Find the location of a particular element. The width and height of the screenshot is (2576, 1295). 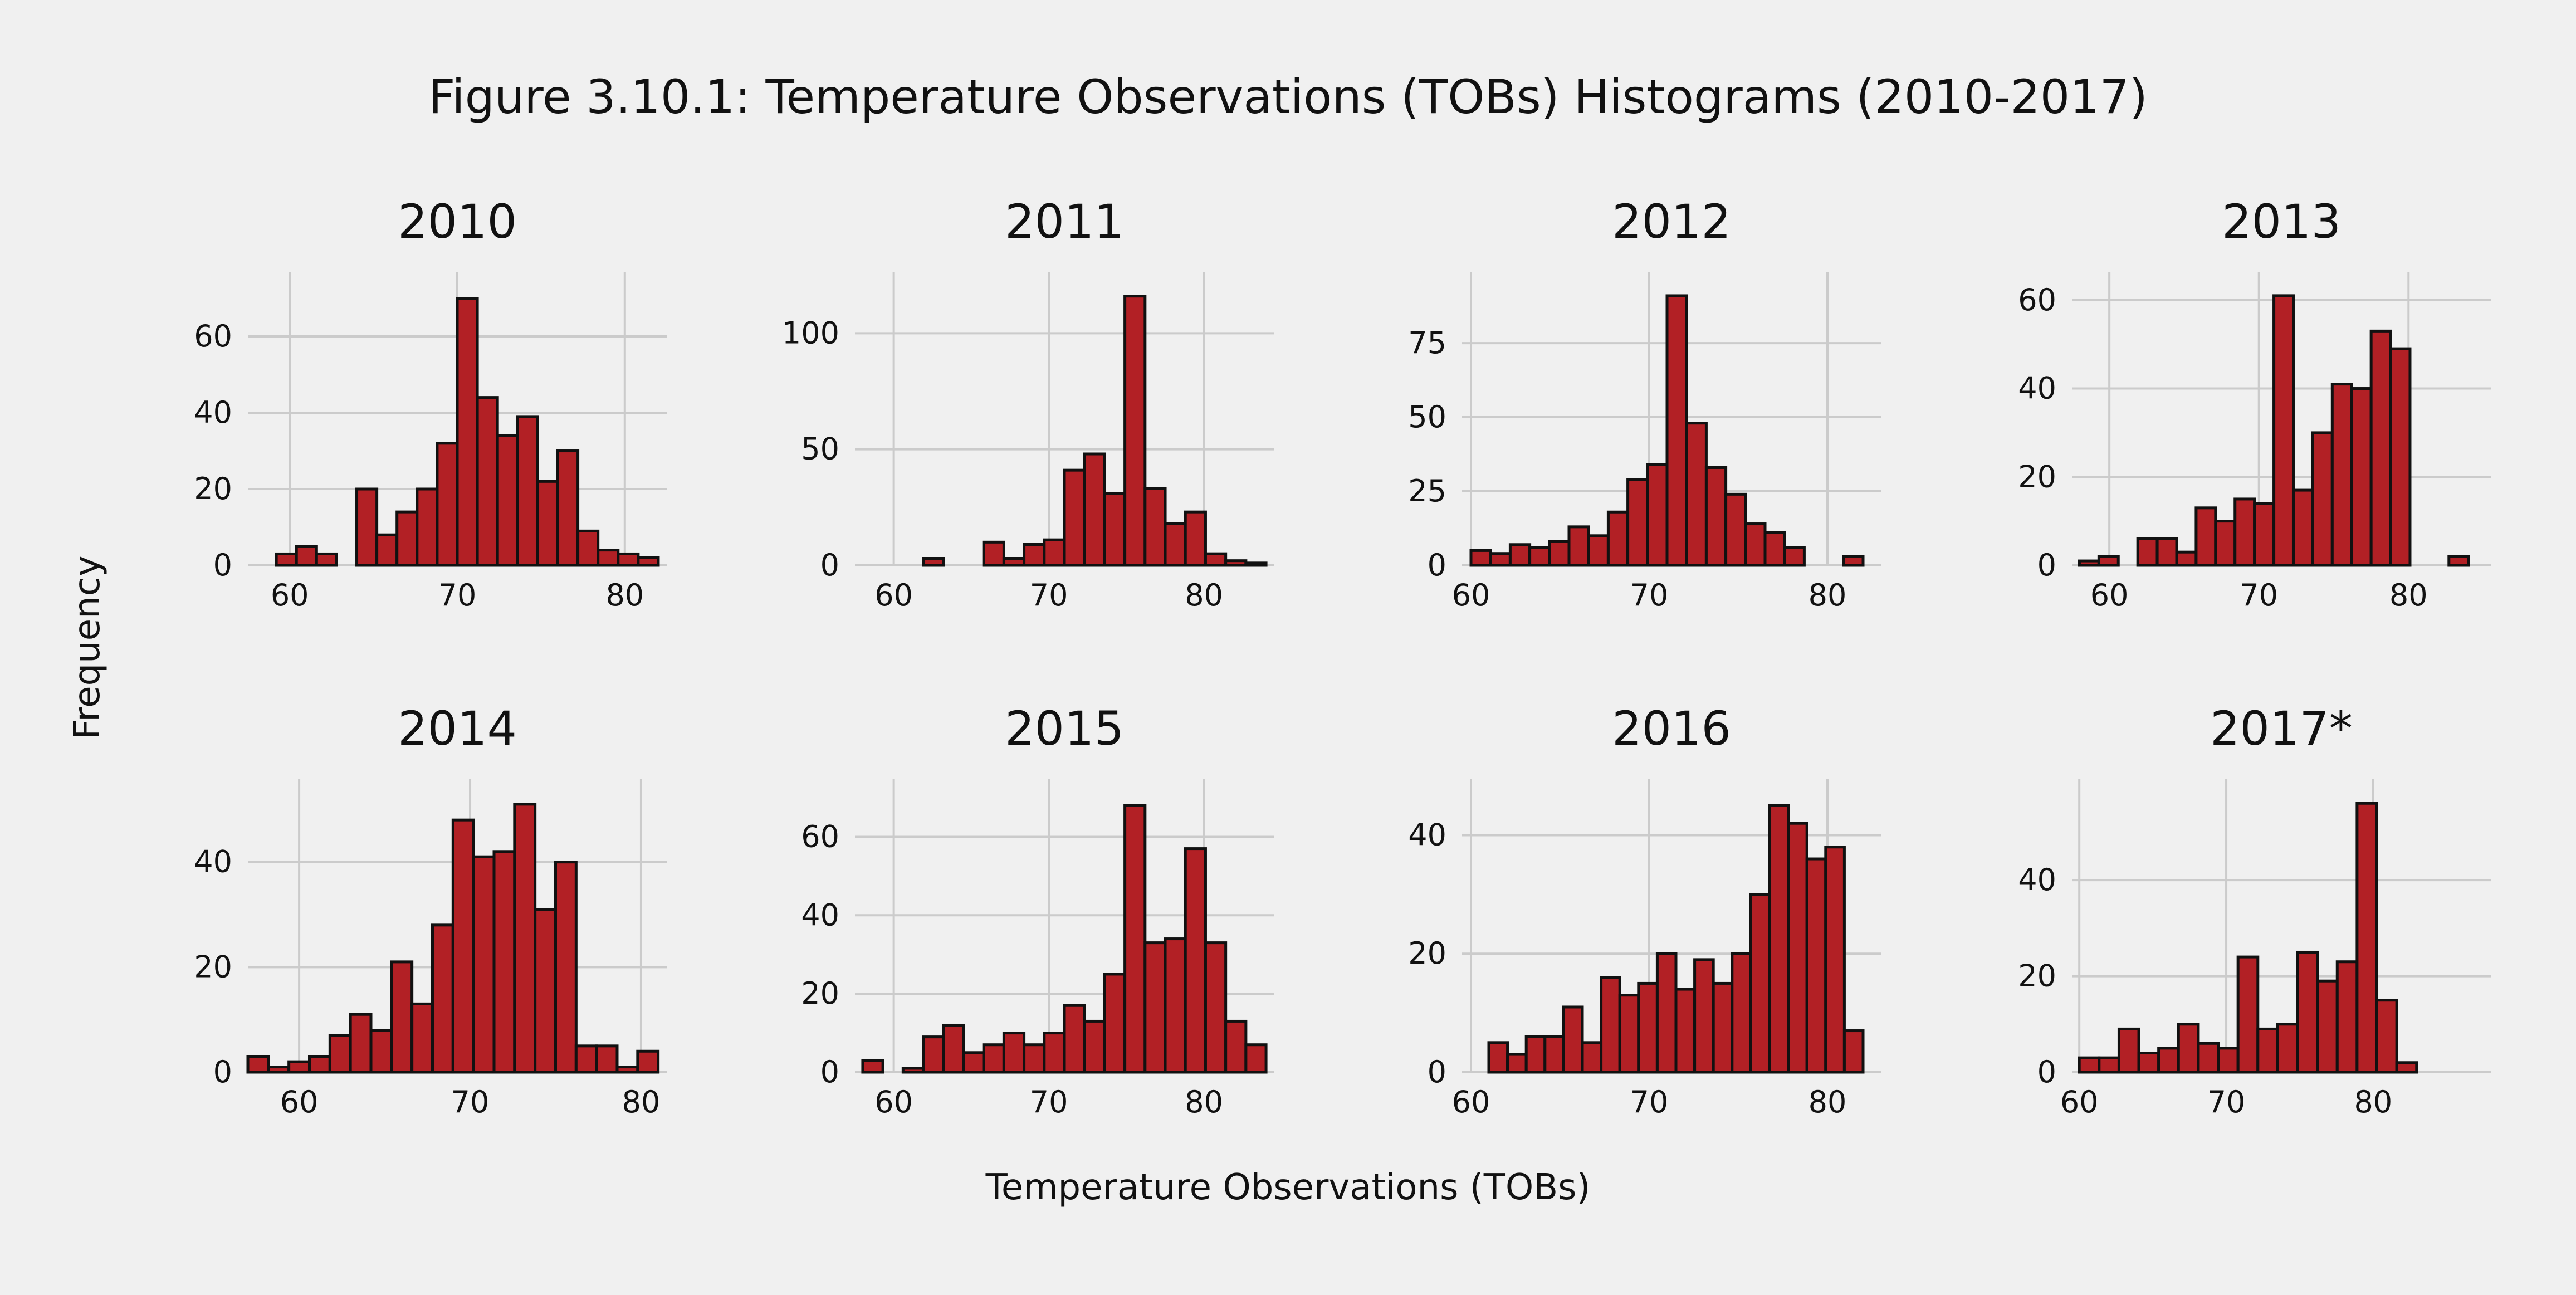

histogram-2014: 0 20 40 60 70 80 2014 is located at coordinates (430, 910).